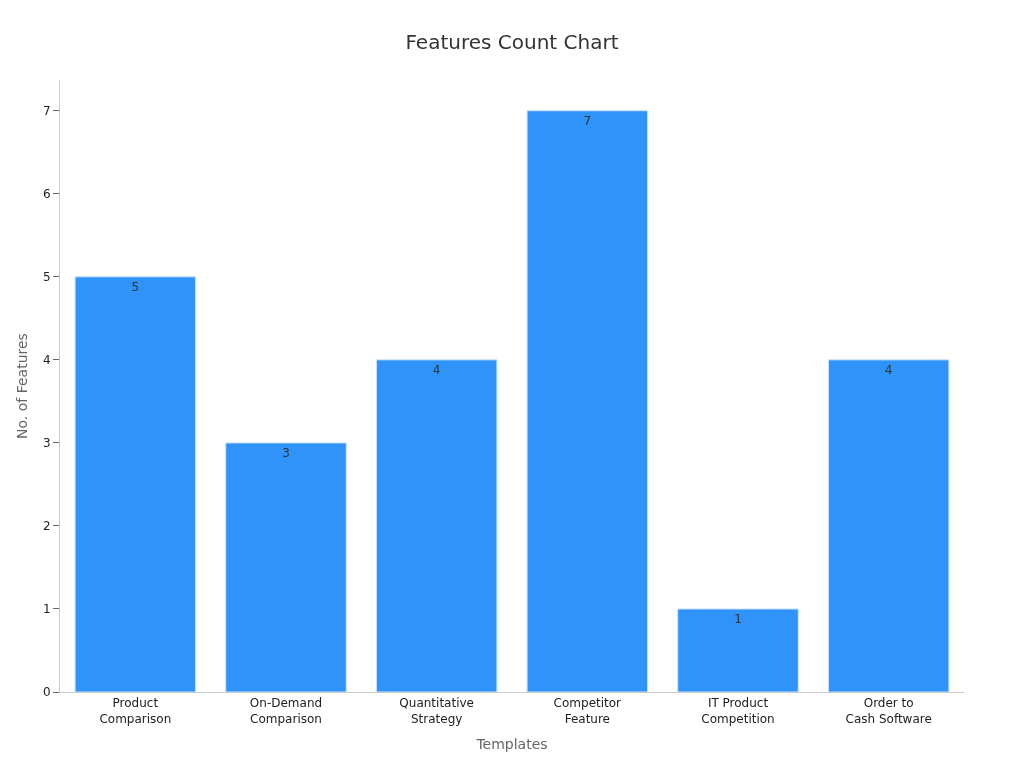  I want to click on y-tick-label: 2, so click(46, 526).